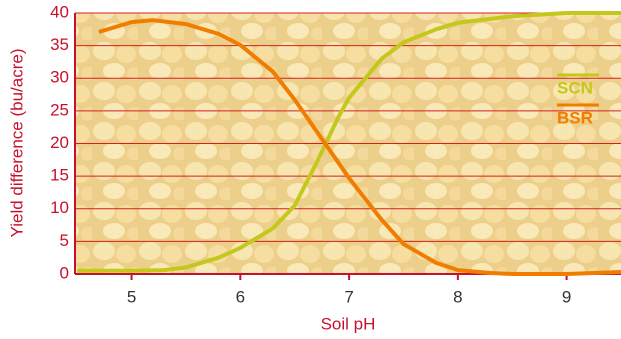 Image resolution: width=621 pixels, height=339 pixels. I want to click on y-tick-label: 5, so click(64, 240).